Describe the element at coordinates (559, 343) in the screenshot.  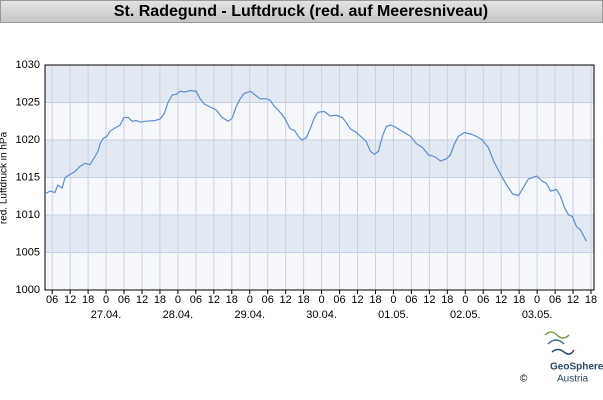
I see `logo` at that location.